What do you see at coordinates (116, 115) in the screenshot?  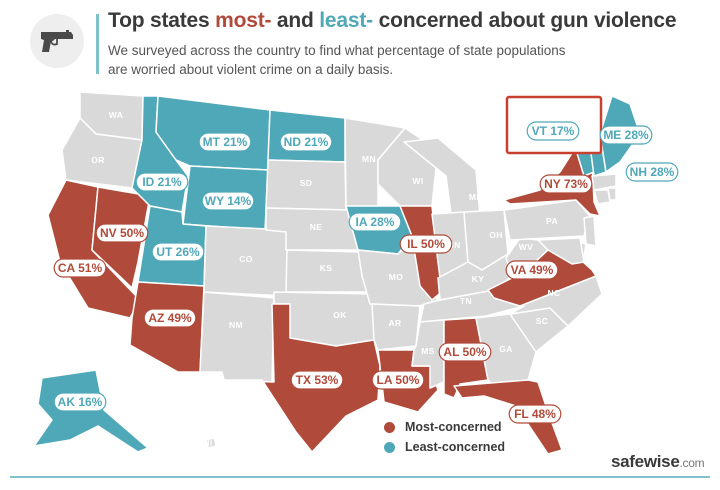 I see `state-abbr-wa: WA` at bounding box center [116, 115].